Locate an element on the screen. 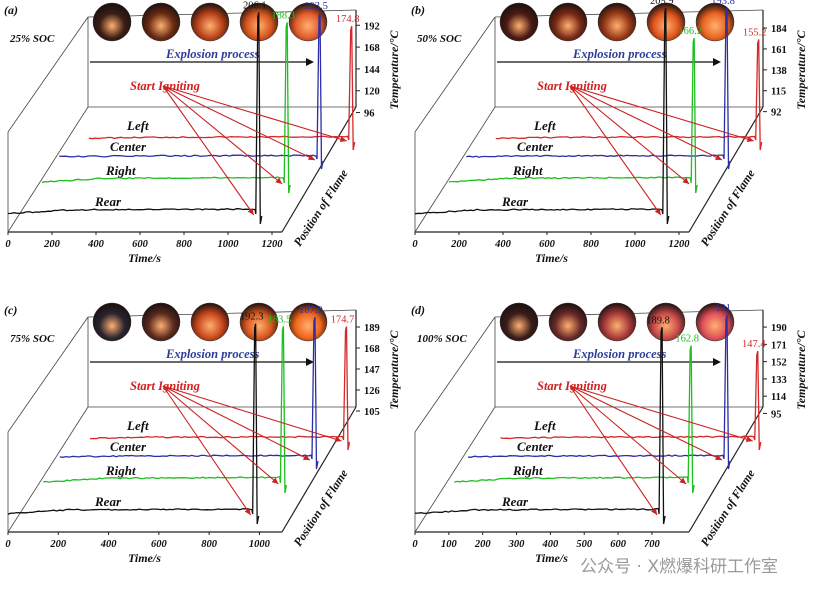 This screenshot has width=814, height=596. peak-label-rear: 192.3 is located at coordinates (252, 317).